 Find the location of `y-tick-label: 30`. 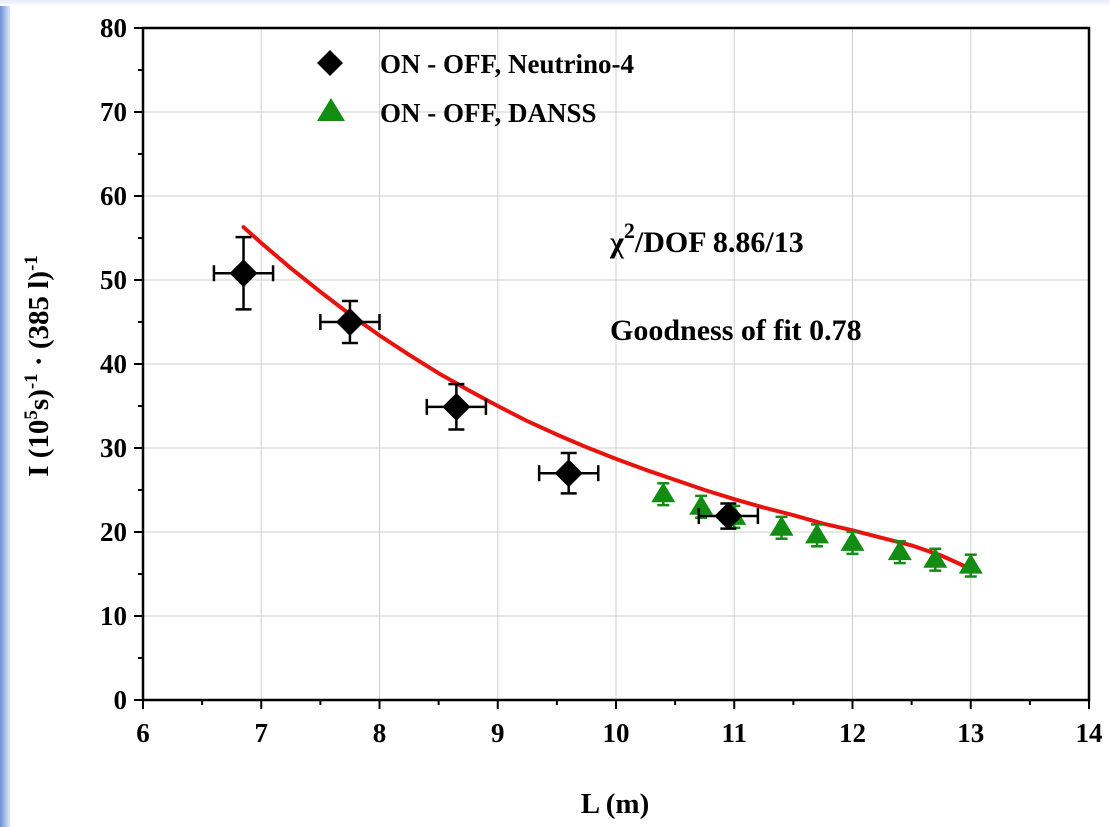

y-tick-label: 30 is located at coordinates (113, 448).